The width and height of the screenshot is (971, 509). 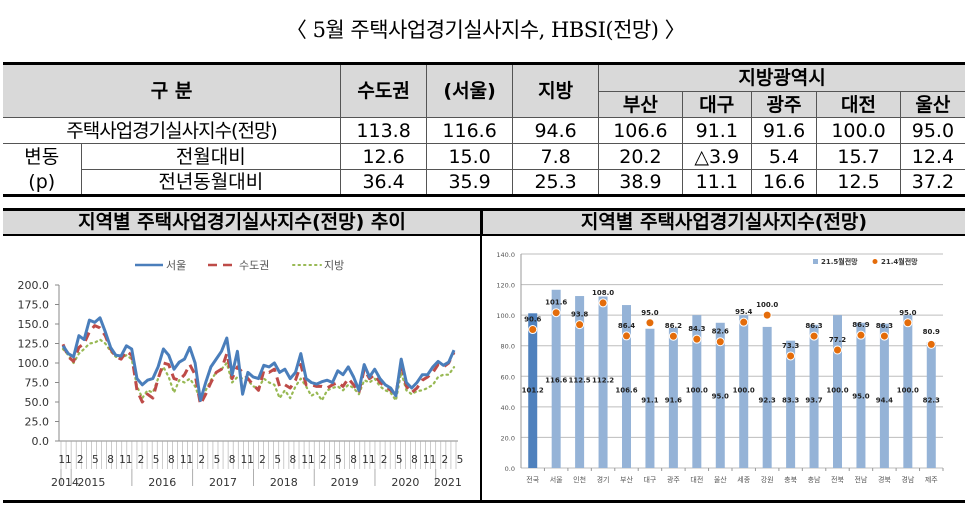 I want to click on x-category-label: 충북, so click(x=790, y=479).